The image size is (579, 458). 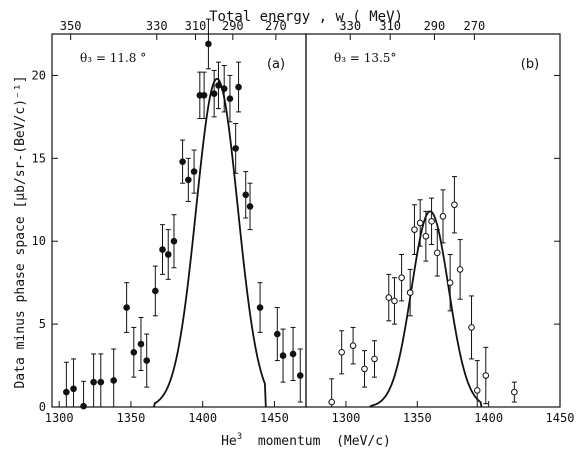 I want to click on angle-label: θ₃ = 11.8 °, so click(x=113, y=58).